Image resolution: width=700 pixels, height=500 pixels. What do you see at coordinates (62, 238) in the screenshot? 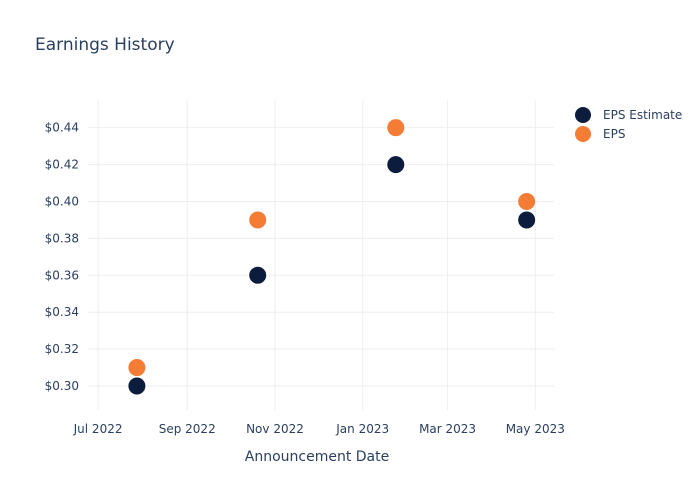
I see `y-tick-label: $0.38` at bounding box center [62, 238].